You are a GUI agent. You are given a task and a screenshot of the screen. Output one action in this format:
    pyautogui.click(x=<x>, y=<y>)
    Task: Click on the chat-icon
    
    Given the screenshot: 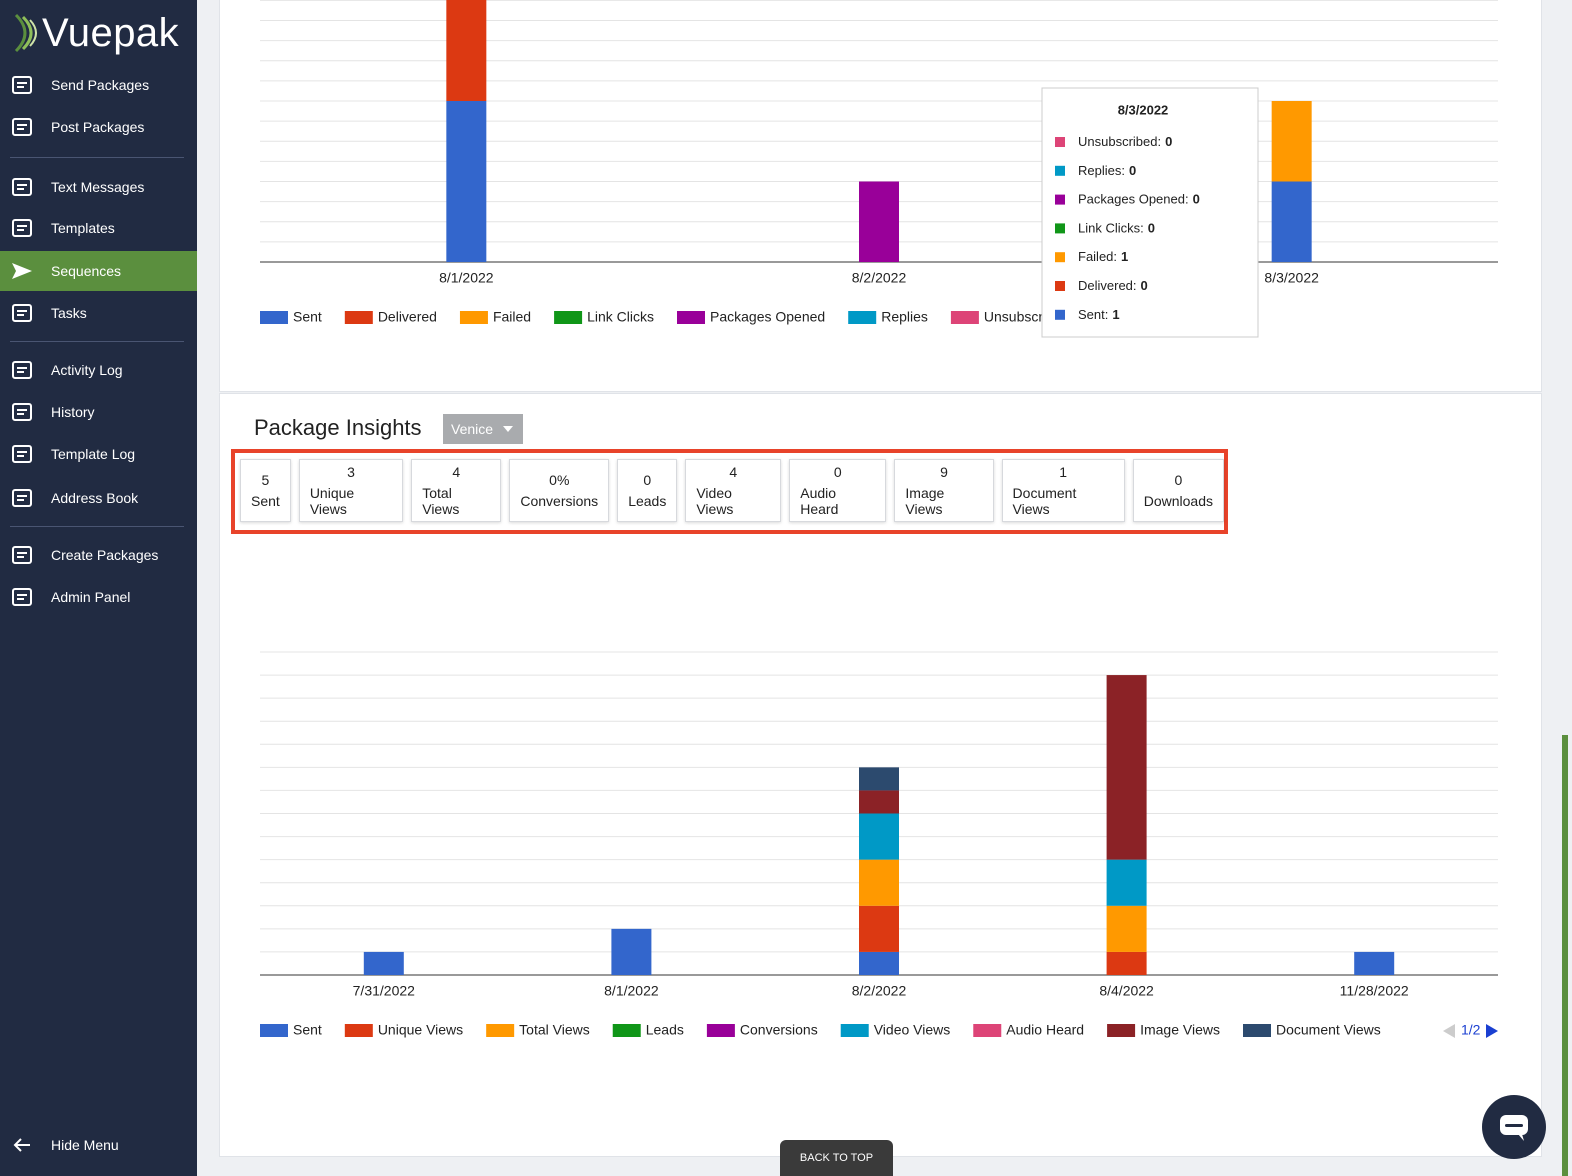 What is the action you would take?
    pyautogui.click(x=1514, y=1128)
    